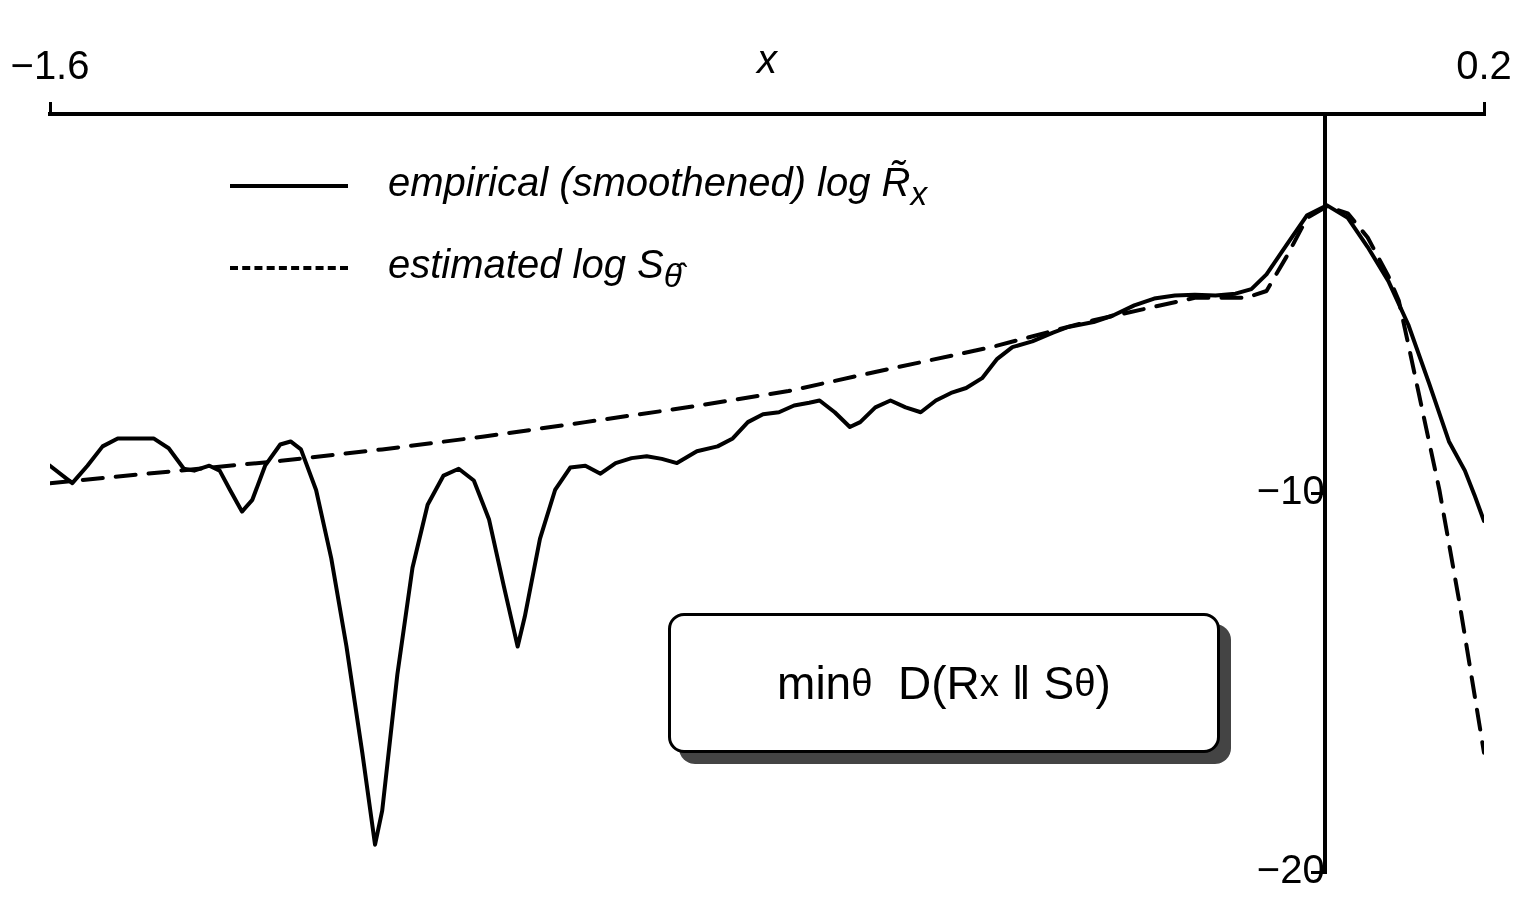  What do you see at coordinates (658, 186) in the screenshot?
I see `legend-label: empirical (smoothened) log R̃$_{x}$` at bounding box center [658, 186].